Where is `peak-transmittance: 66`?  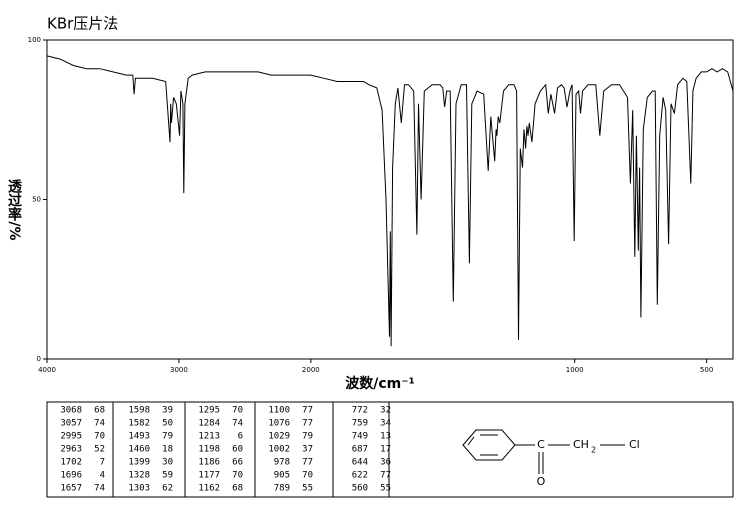 peak-transmittance: 66 is located at coordinates (237, 463).